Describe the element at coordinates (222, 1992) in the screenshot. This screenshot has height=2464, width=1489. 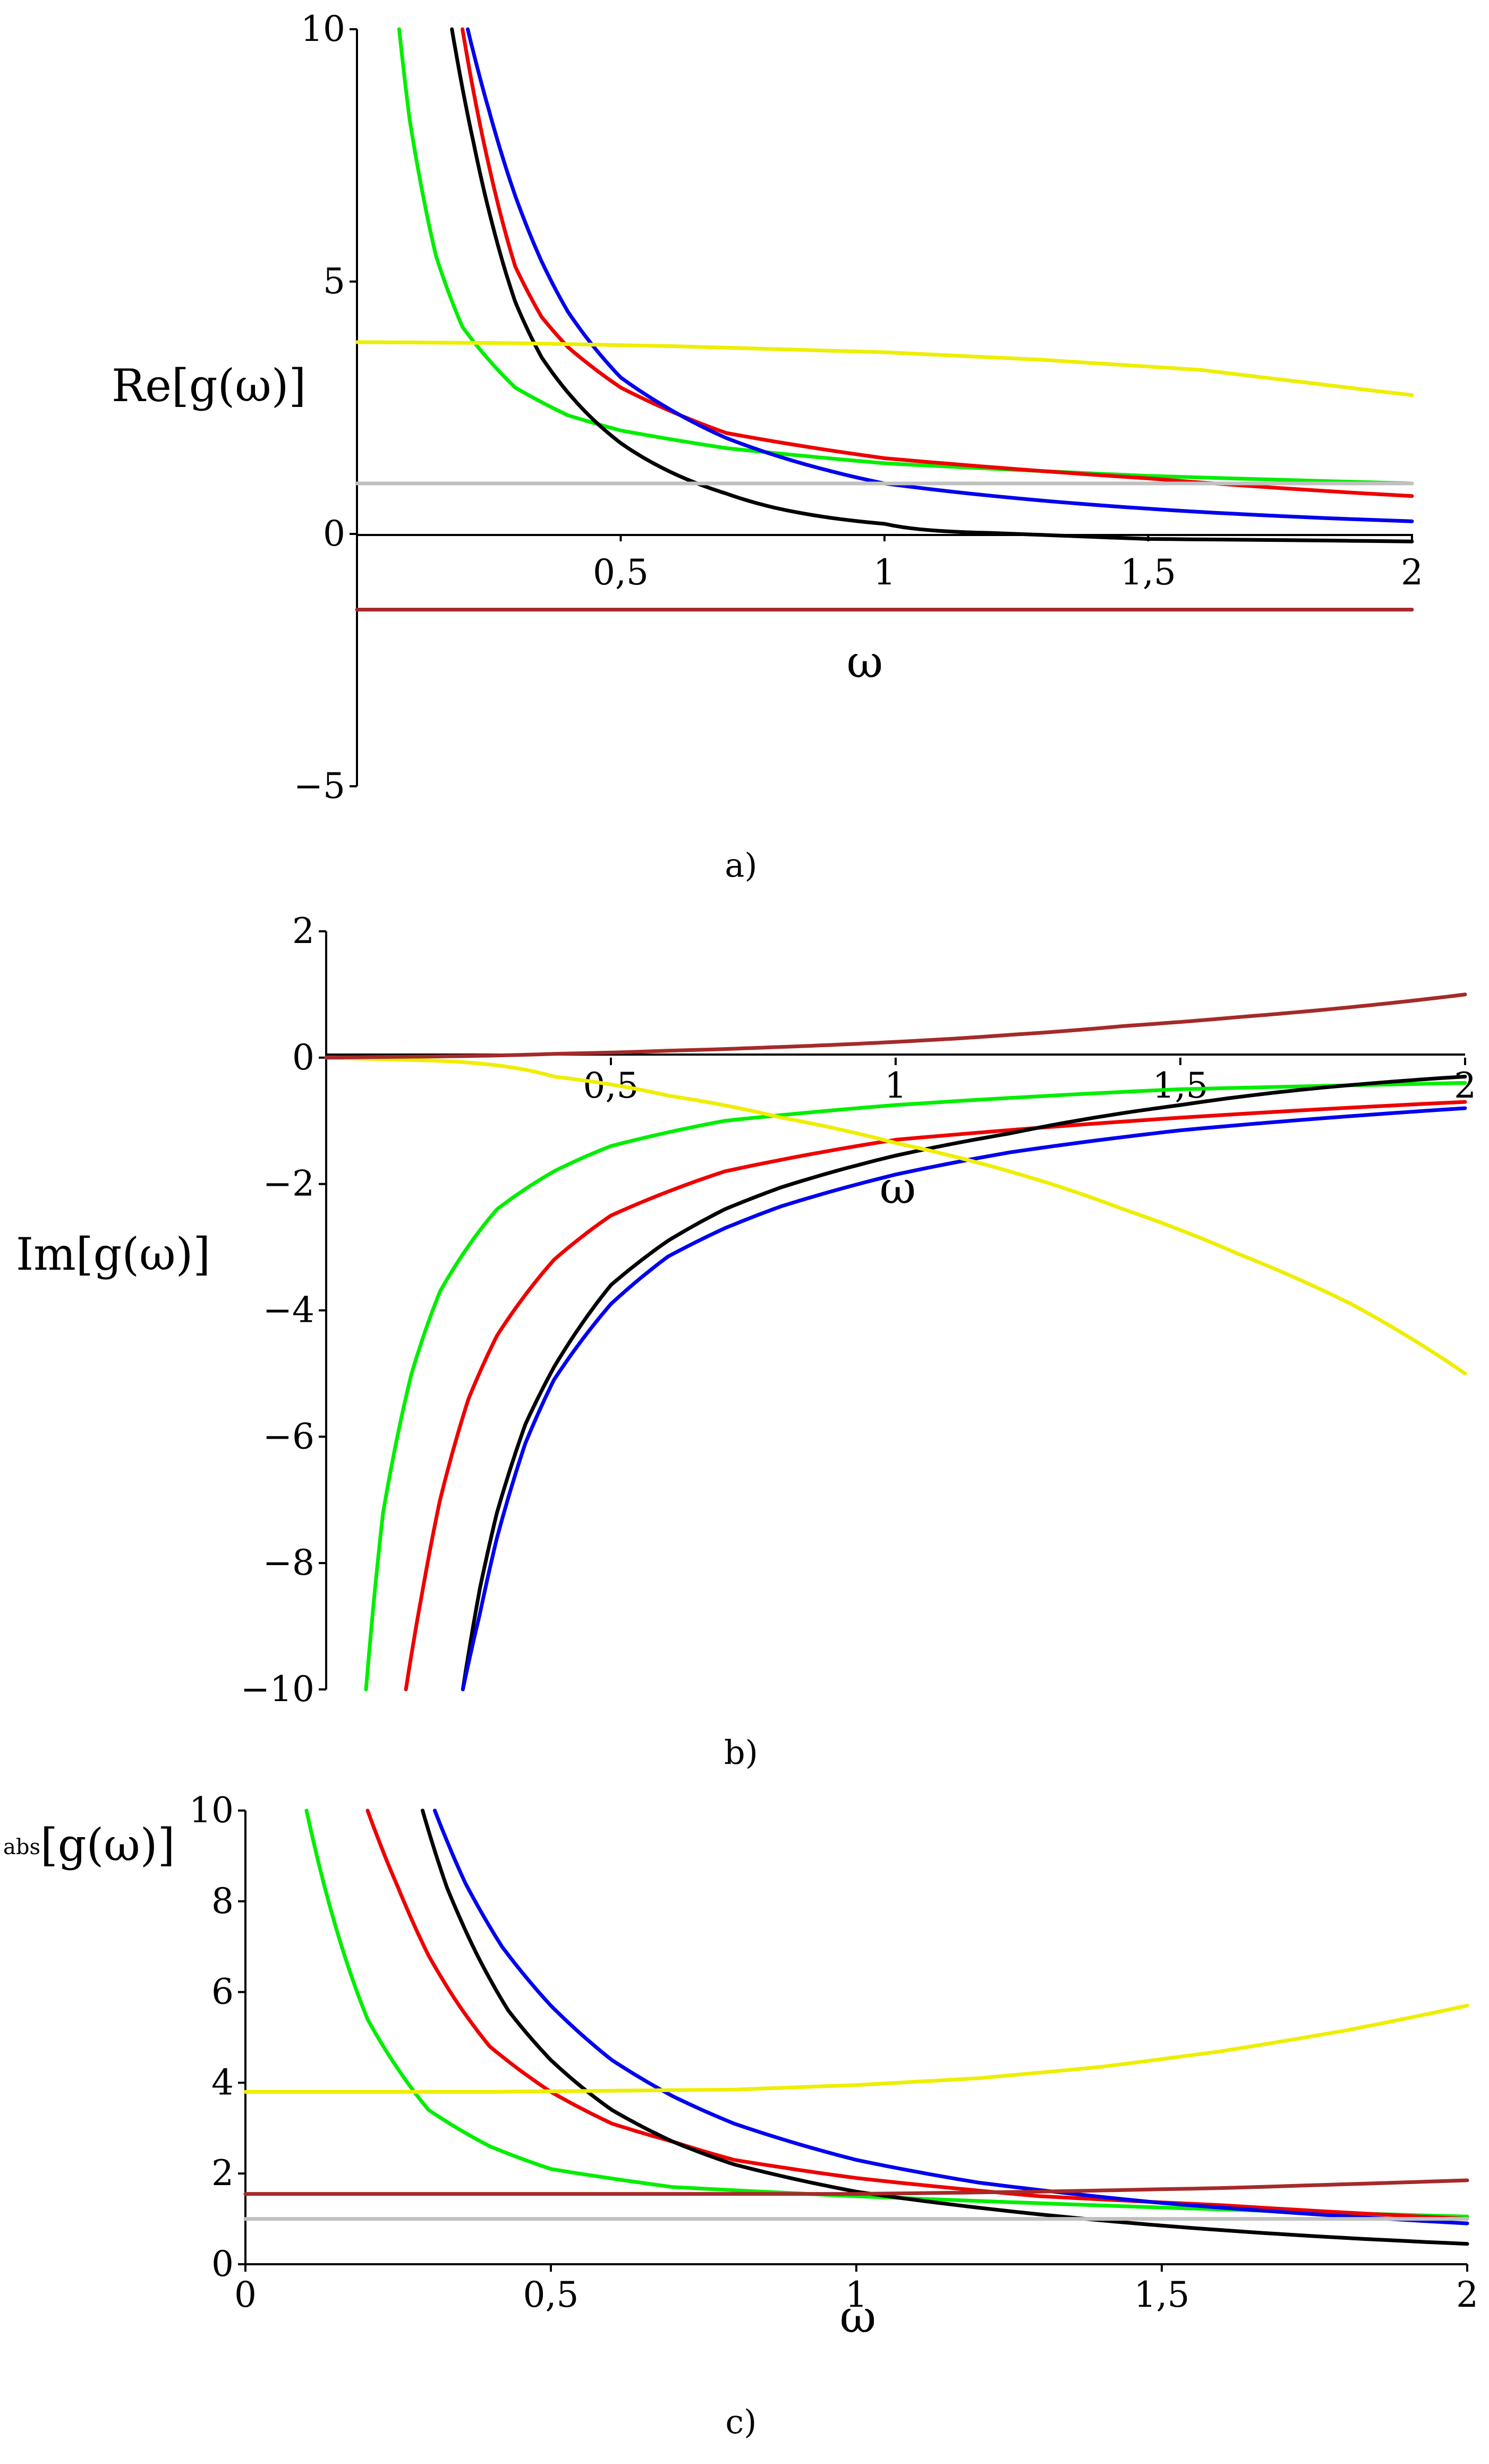
I see `panel-c-y-tick-label: 6` at that location.